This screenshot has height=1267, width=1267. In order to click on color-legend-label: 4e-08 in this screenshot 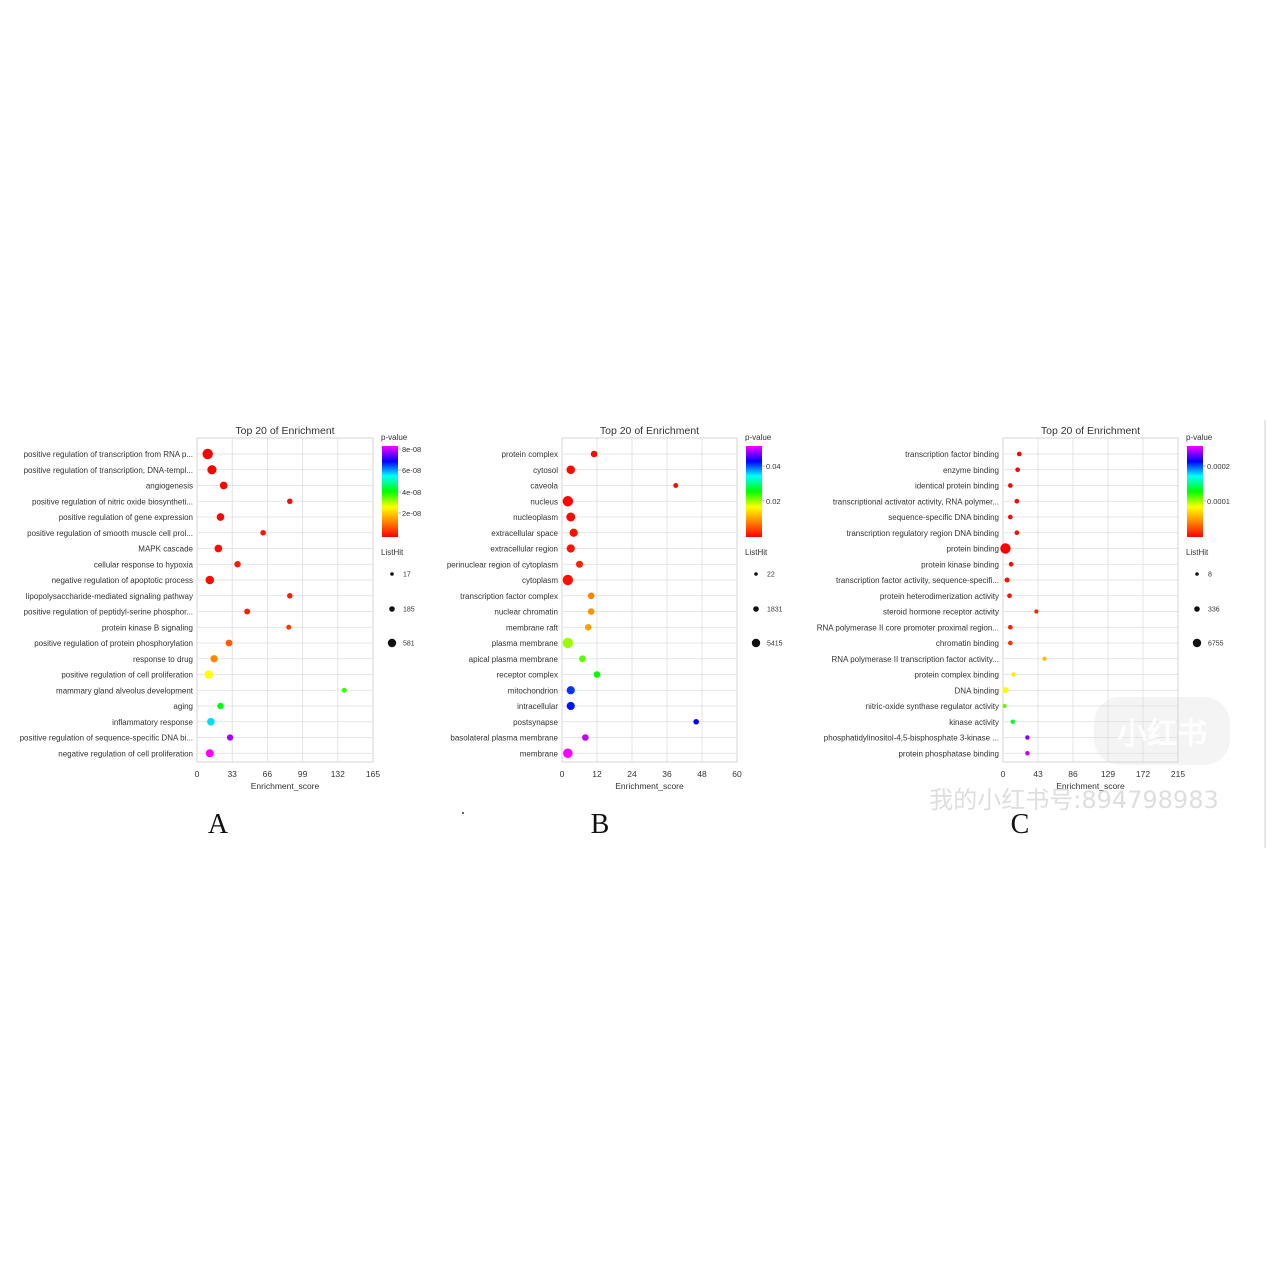, I will do `click(411, 492)`.